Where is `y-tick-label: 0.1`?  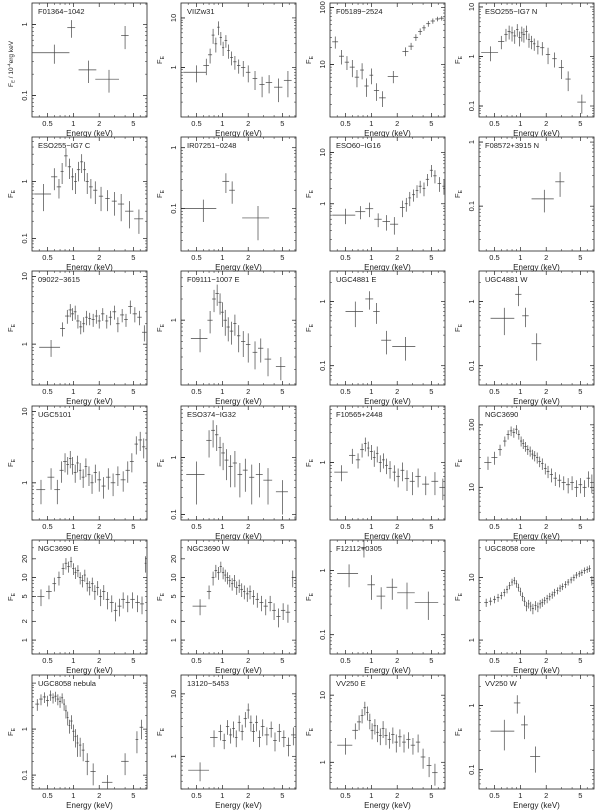 y-tick-label: 0.1 is located at coordinates (173, 514).